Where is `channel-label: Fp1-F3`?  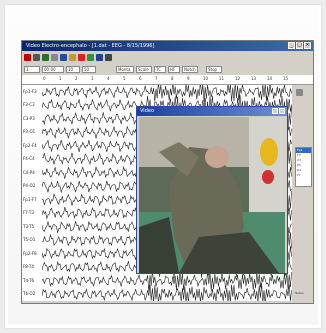 channel-label: Fp1-F3 is located at coordinates (30, 91).